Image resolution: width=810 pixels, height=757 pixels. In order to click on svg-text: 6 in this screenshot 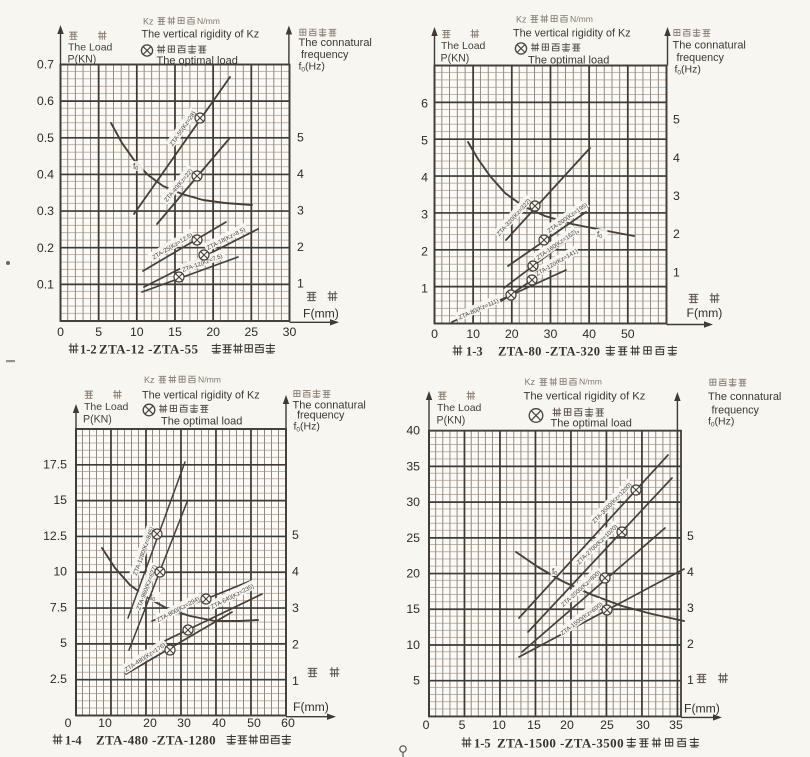, I will do `click(424, 103)`.